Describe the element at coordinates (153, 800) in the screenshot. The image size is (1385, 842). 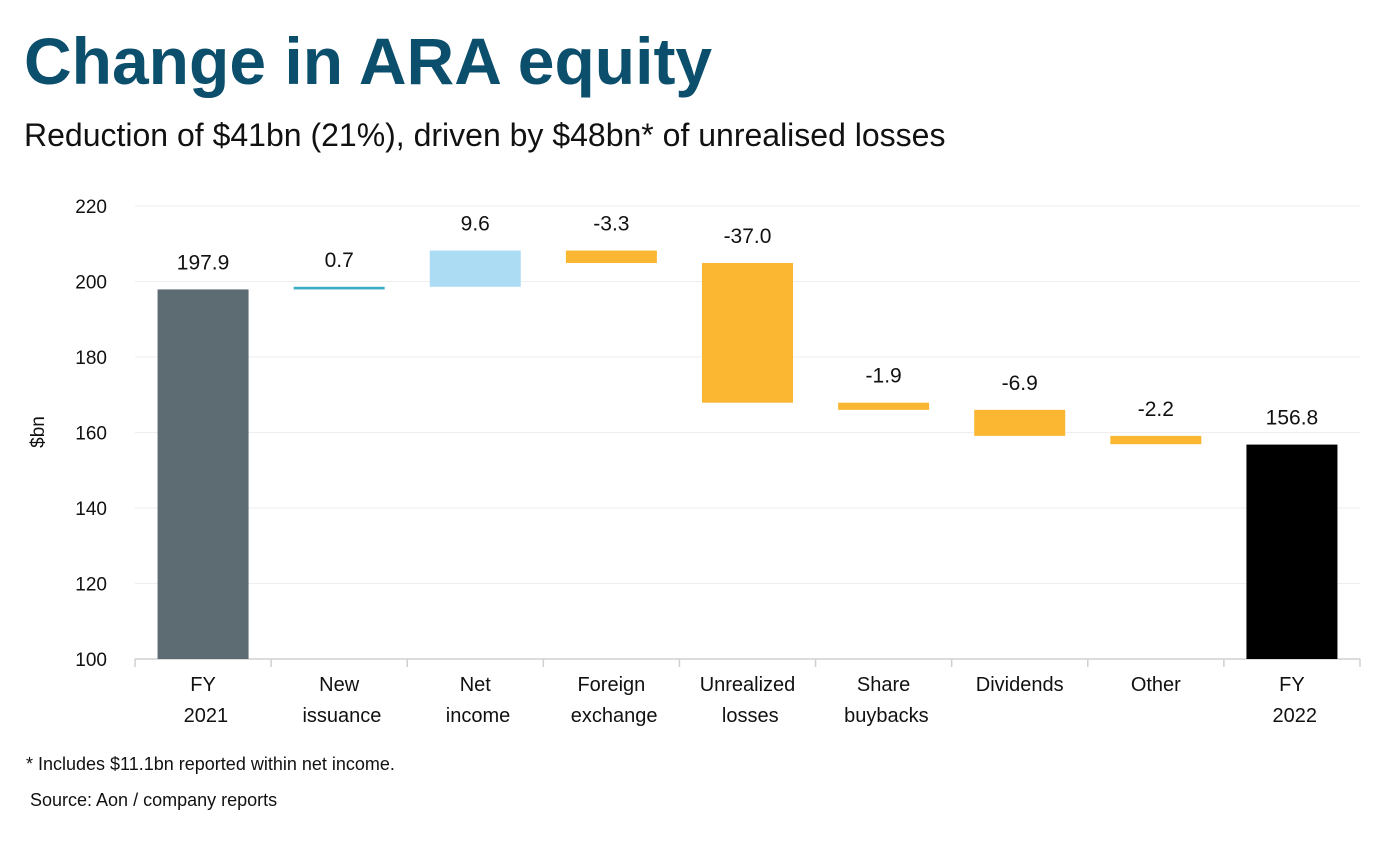
I see `source: Source: Aon / company reports` at that location.